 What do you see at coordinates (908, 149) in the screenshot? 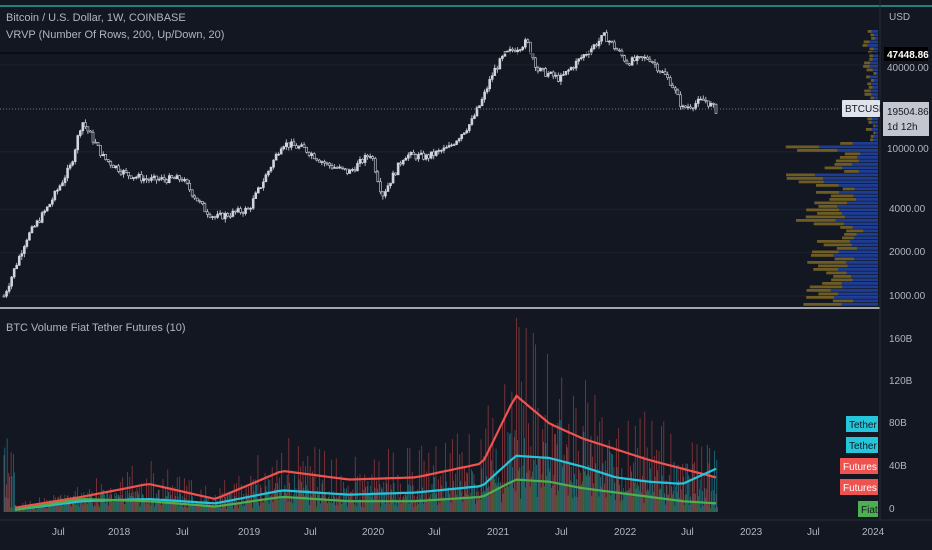
I see `price-tick: 10000.00` at bounding box center [908, 149].